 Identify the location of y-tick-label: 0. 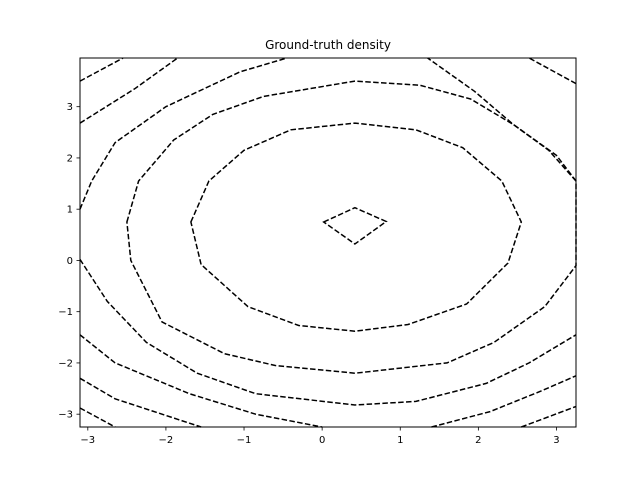
(70, 261).